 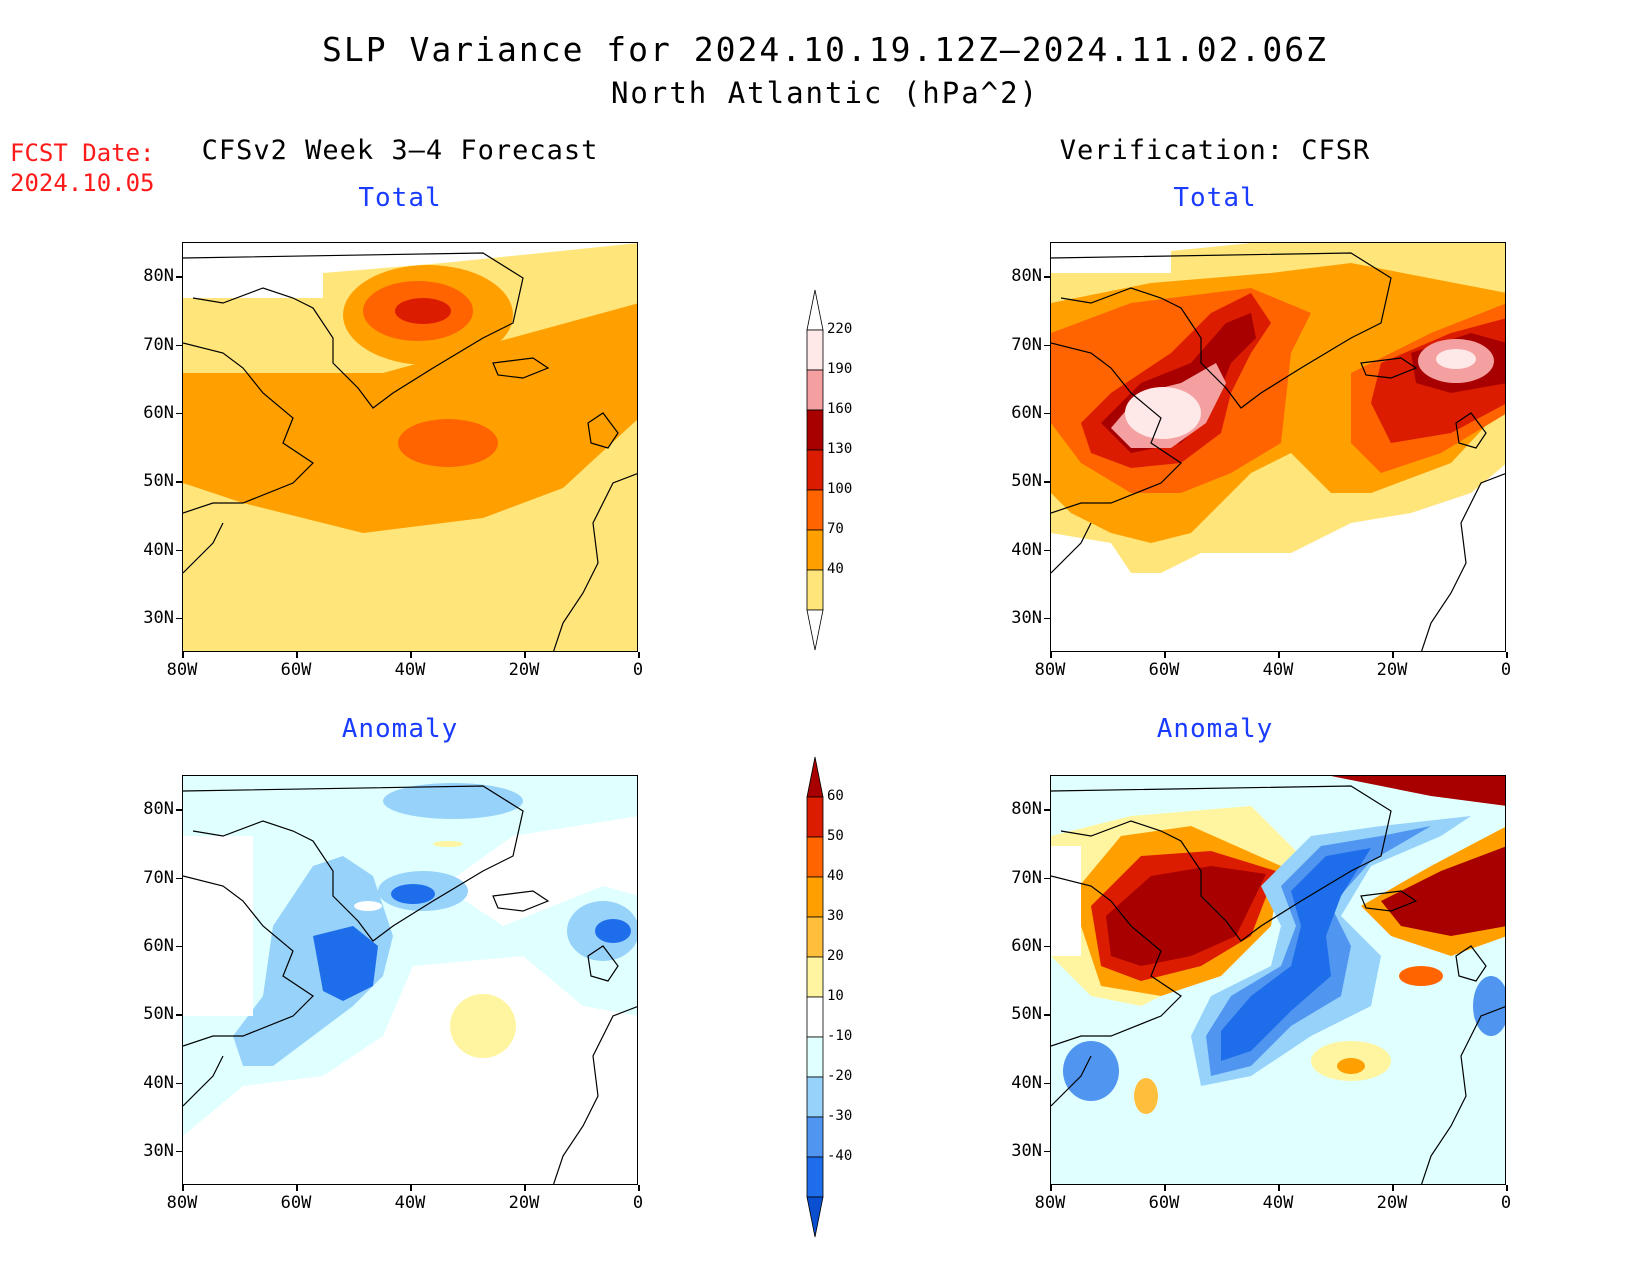 I want to click on colorbar-anomaly-label: 40, so click(x=835, y=876).